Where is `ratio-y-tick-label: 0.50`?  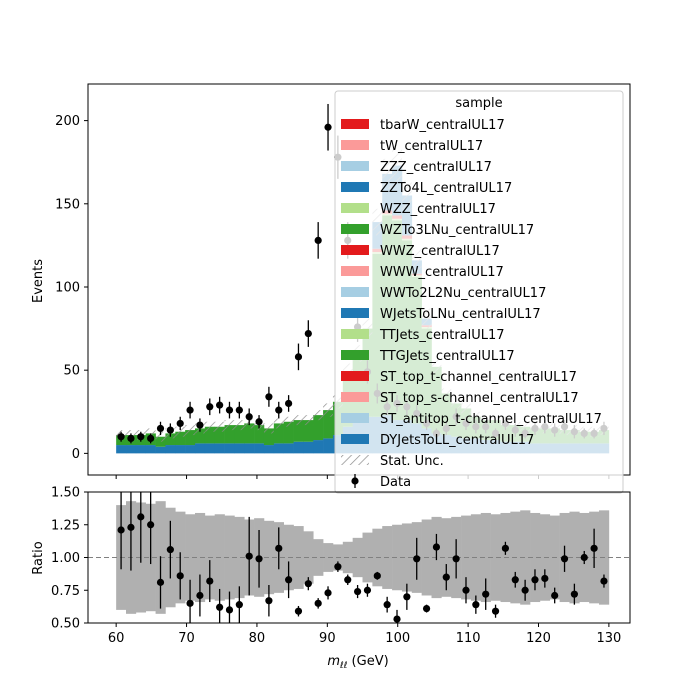
ratio-y-tick-label: 0.50 is located at coordinates (65, 624).